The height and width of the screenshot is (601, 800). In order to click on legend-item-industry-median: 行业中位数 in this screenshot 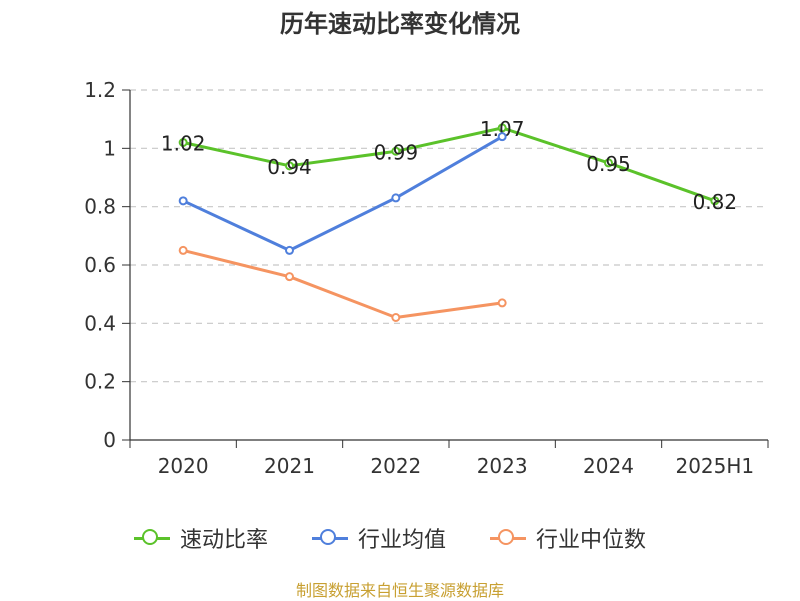, I will do `click(568, 538)`.